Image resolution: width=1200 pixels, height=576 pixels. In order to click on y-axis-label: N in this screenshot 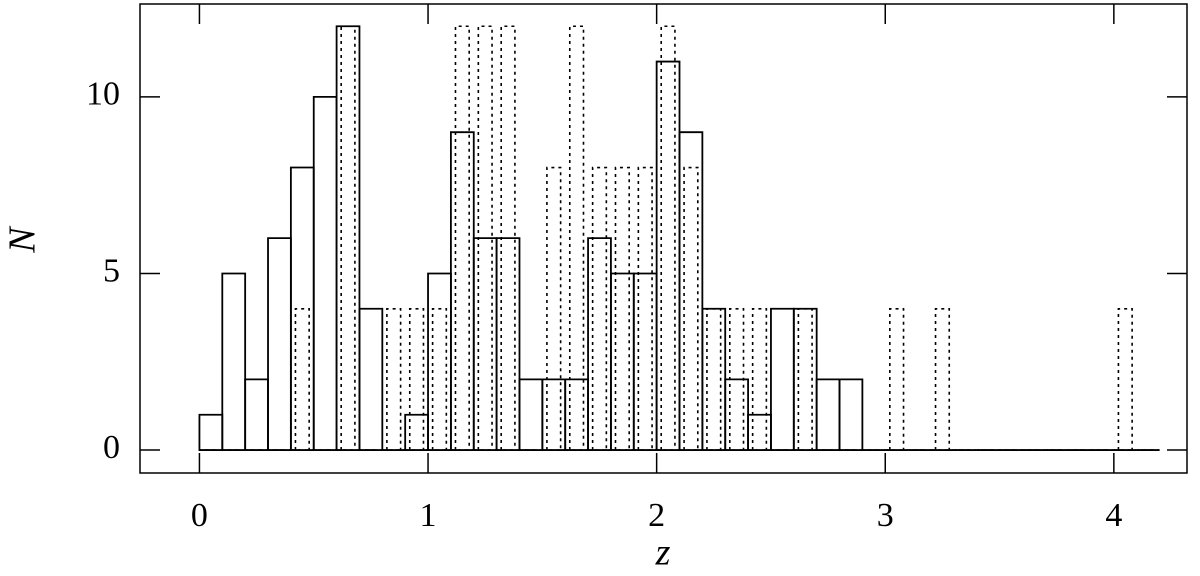, I will do `click(23, 239)`.